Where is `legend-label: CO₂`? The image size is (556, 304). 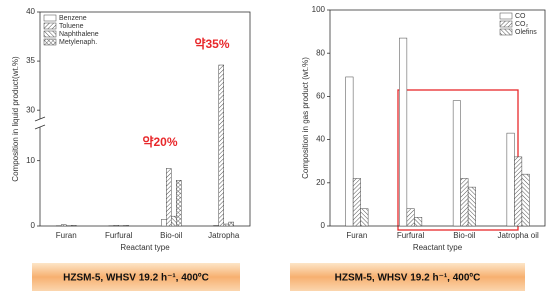 legend-label: CO₂ is located at coordinates (522, 24).